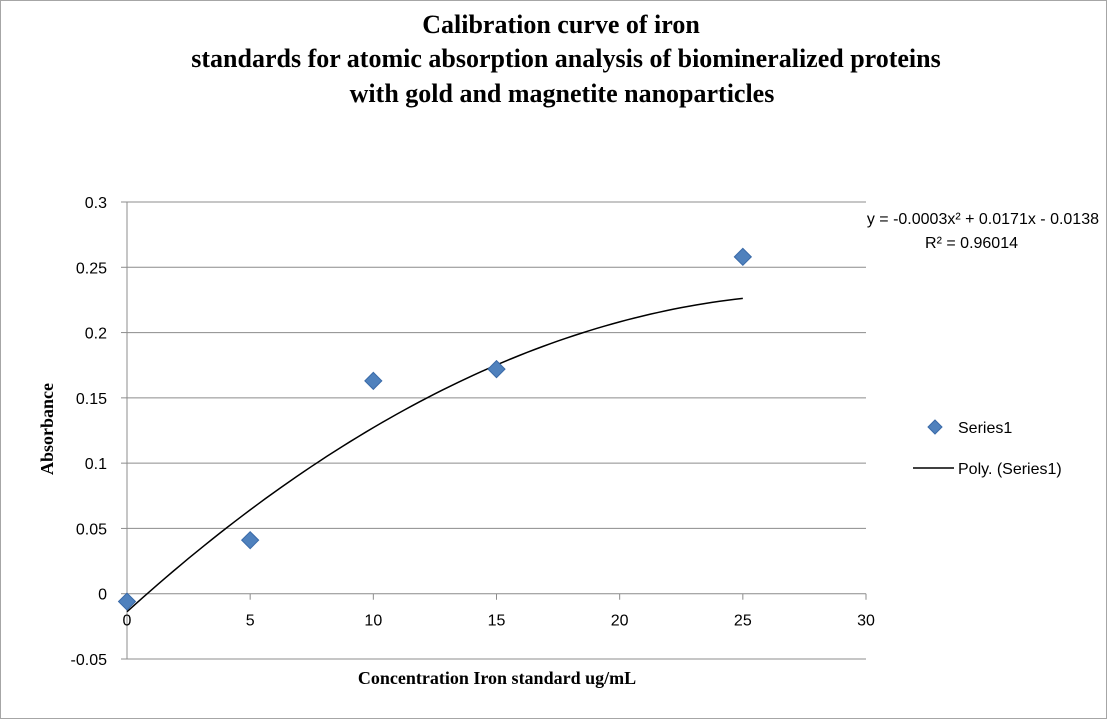 The height and width of the screenshot is (720, 1107). Describe the element at coordinates (127, 621) in the screenshot. I see `x-tick-label: 0` at that location.